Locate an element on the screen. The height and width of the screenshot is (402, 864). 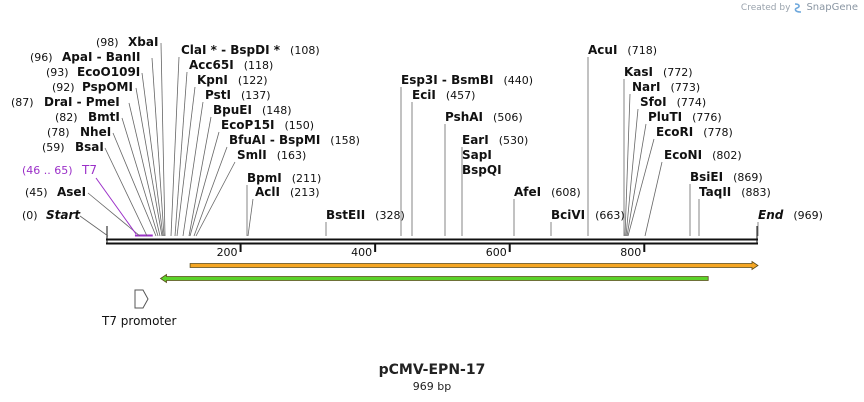
map-title: pCMV-EPN-17 is located at coordinates (432, 370).